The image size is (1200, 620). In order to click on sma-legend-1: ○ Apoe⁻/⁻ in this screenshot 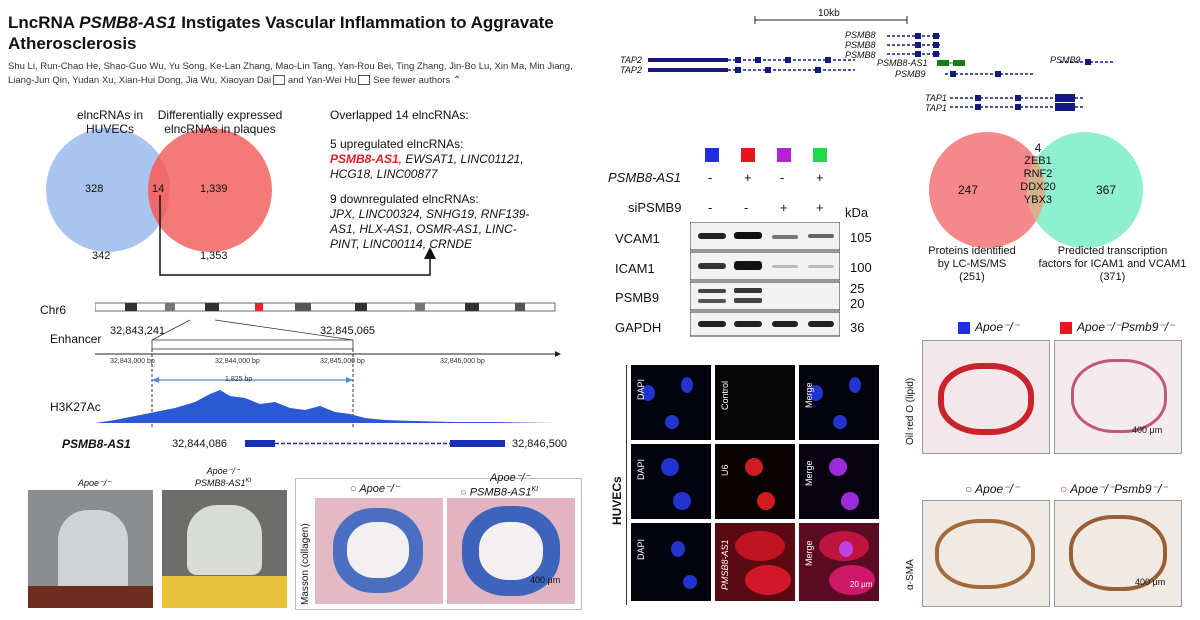, I will do `click(992, 489)`.